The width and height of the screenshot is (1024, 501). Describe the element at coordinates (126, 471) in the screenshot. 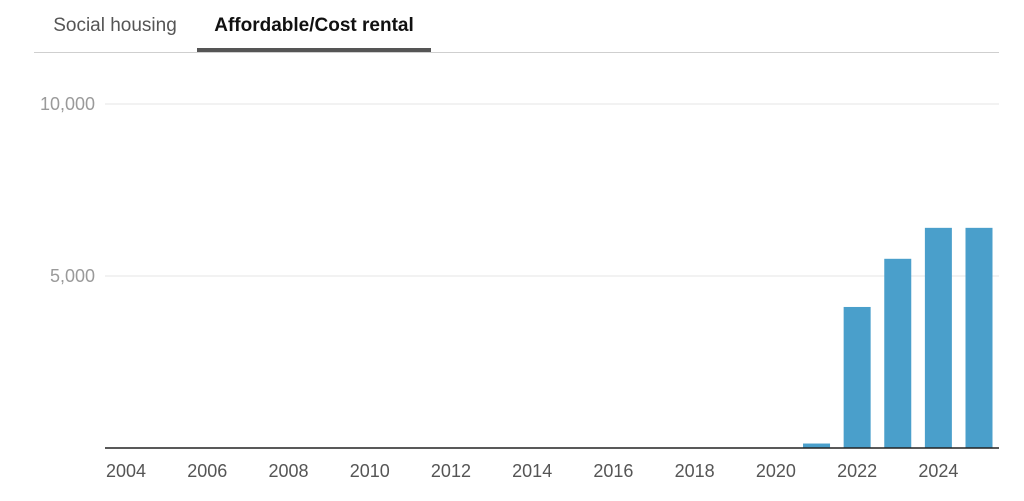

I see `x-tick-label: 2004` at that location.